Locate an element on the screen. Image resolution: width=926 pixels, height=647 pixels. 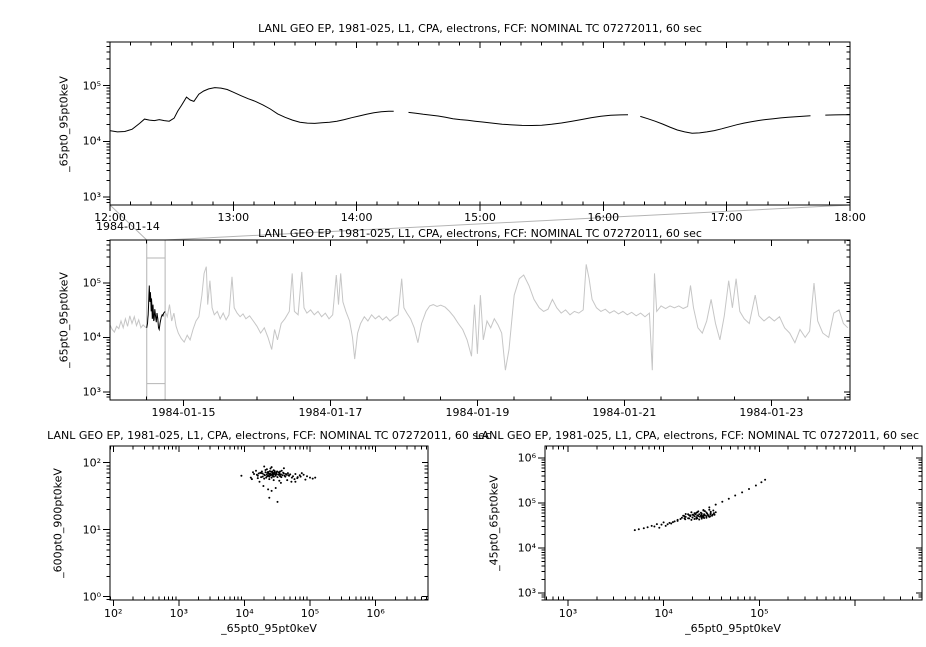
panel-scatter-left is located at coordinates (269, 523).